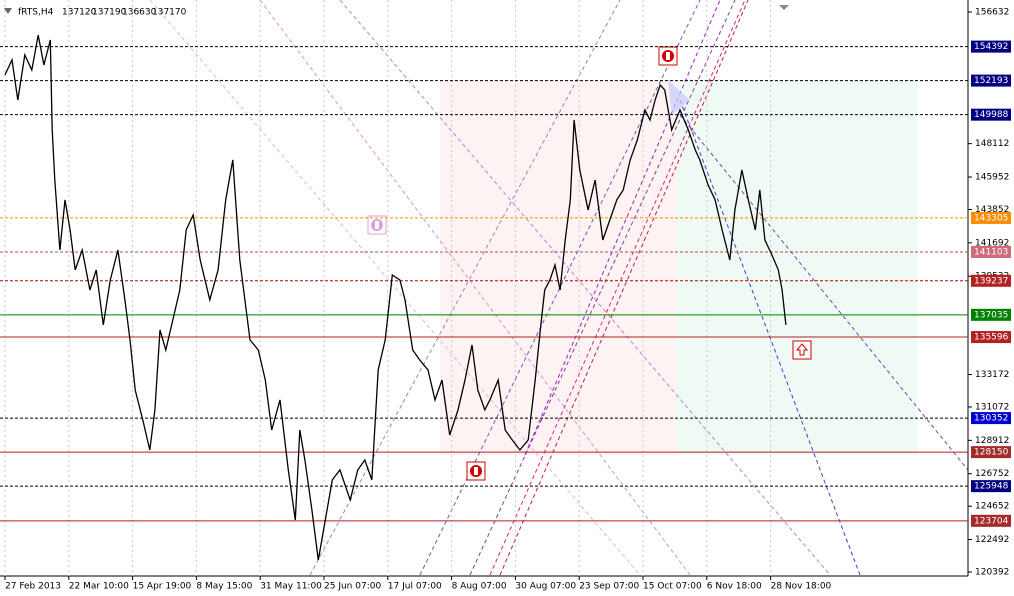  I want to click on x-tick-label: 6 Nov 18:00, so click(734, 587).